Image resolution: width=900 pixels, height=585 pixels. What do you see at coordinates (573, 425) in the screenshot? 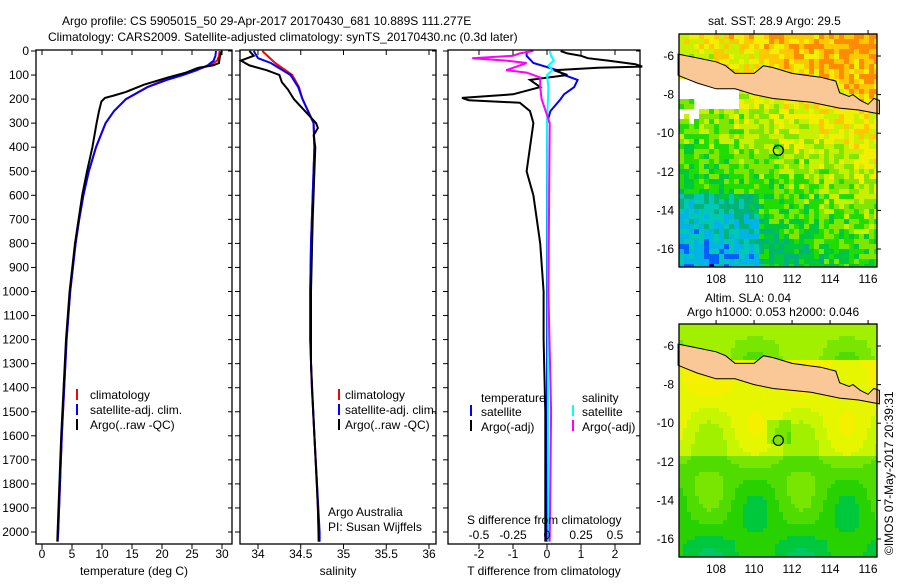
I see `legend-swatch-s-argo` at bounding box center [573, 425].